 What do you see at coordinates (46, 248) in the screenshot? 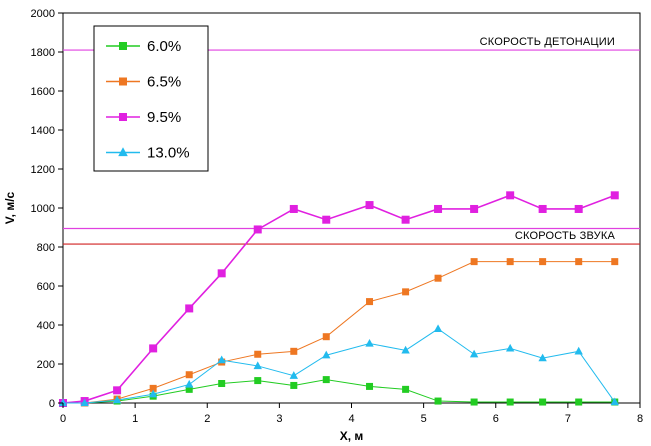
I see `y-tick-label: 800` at bounding box center [46, 248].